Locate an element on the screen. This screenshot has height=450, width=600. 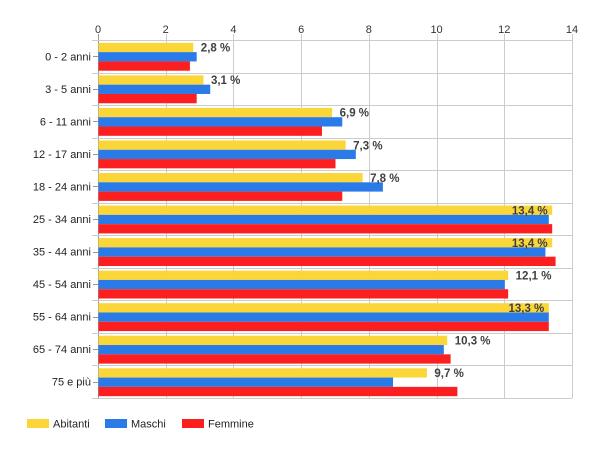
data-label: 13,3 % is located at coordinates (526, 309).